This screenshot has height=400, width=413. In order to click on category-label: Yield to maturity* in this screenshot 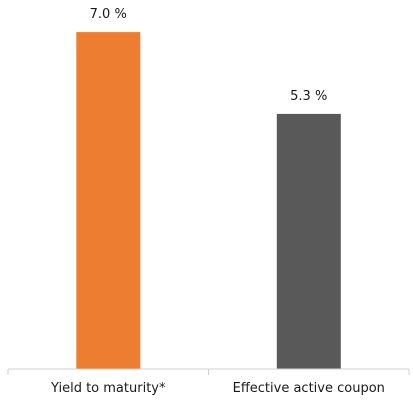, I will do `click(108, 388)`.